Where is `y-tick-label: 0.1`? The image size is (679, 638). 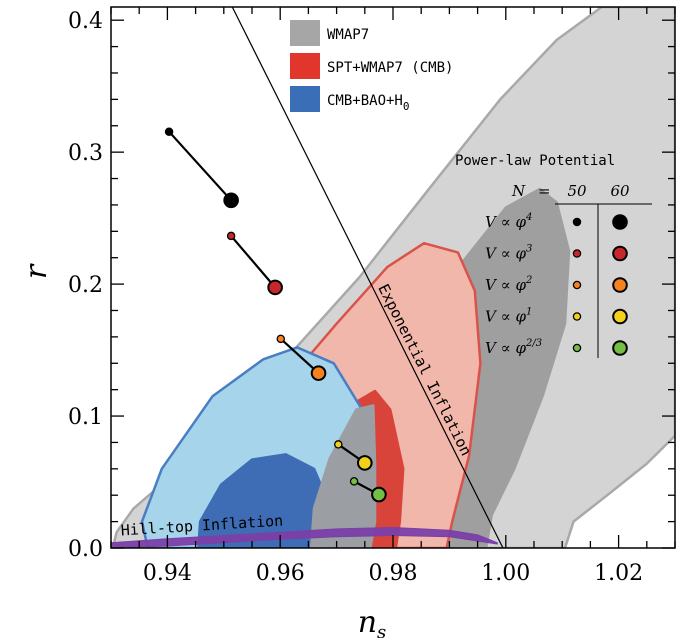
y-tick-label: 0.1 is located at coordinates (85, 417).